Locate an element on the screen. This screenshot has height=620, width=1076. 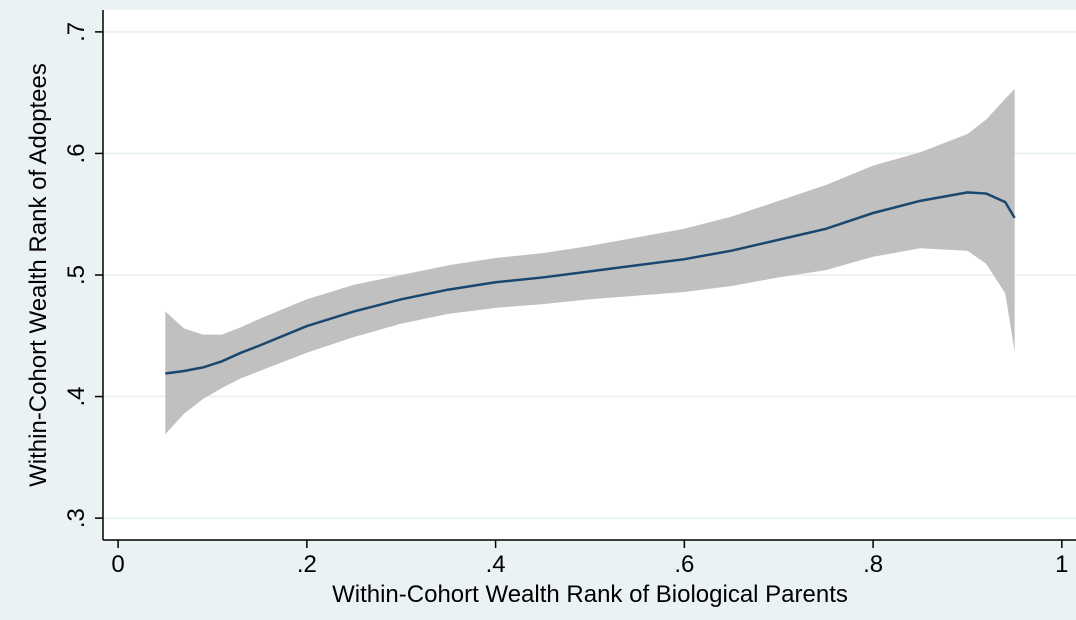
y-tick-label: .3 is located at coordinates (76, 518).